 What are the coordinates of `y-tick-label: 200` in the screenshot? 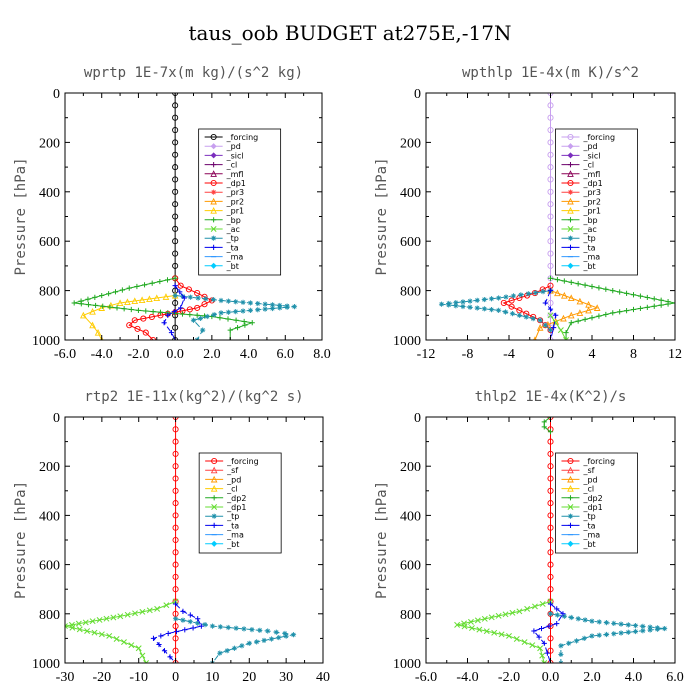 It's located at (410, 143).